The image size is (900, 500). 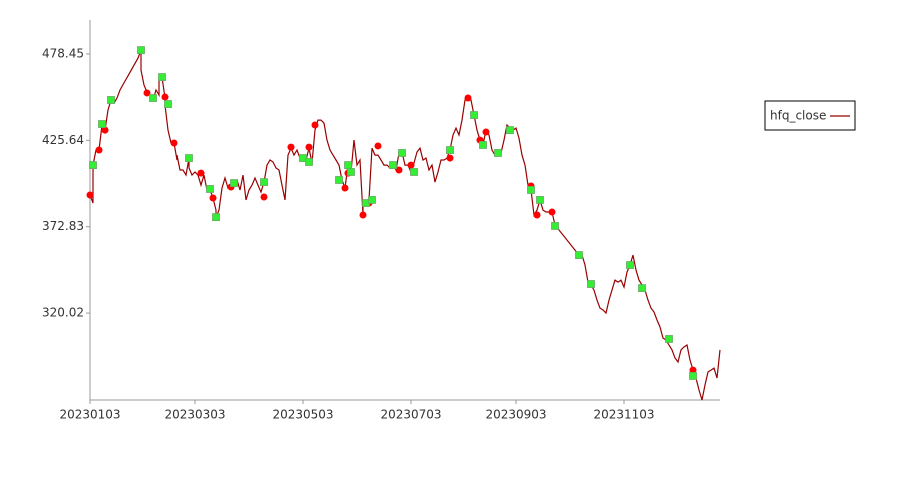 I want to click on y-tick-label: 320.02, so click(x=63, y=313).